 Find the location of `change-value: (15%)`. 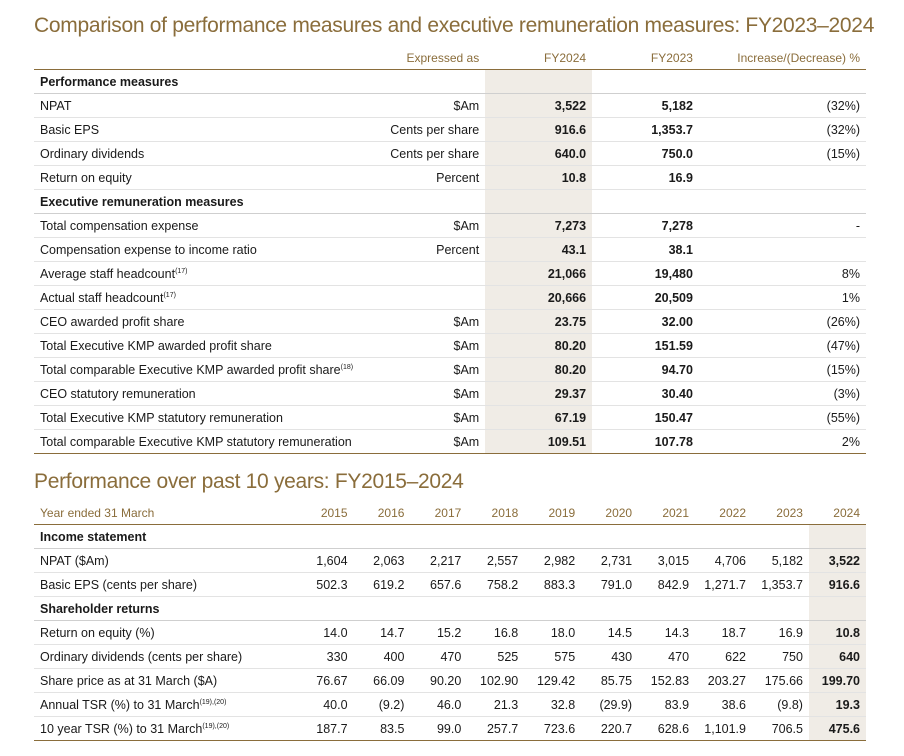

change-value: (15%) is located at coordinates (782, 369).